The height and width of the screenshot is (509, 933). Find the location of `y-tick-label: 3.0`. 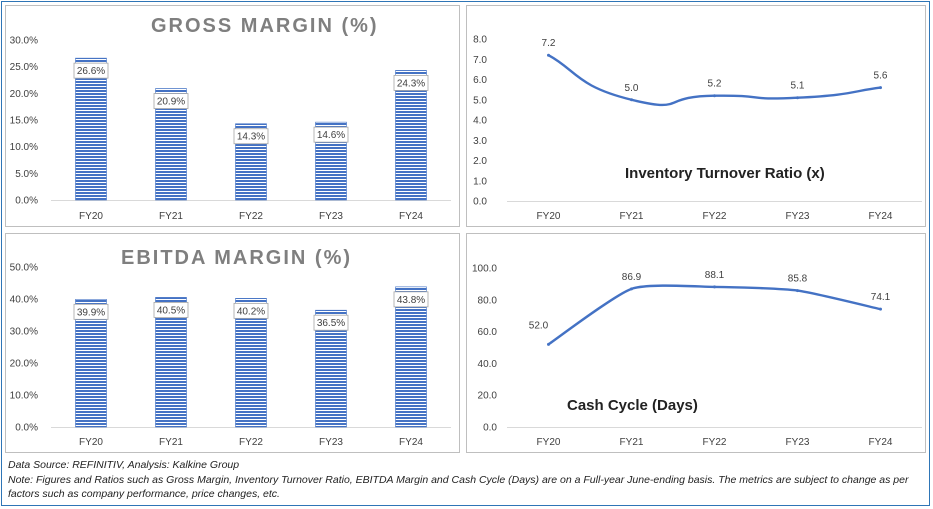

y-tick-label: 3.0 is located at coordinates (480, 141).